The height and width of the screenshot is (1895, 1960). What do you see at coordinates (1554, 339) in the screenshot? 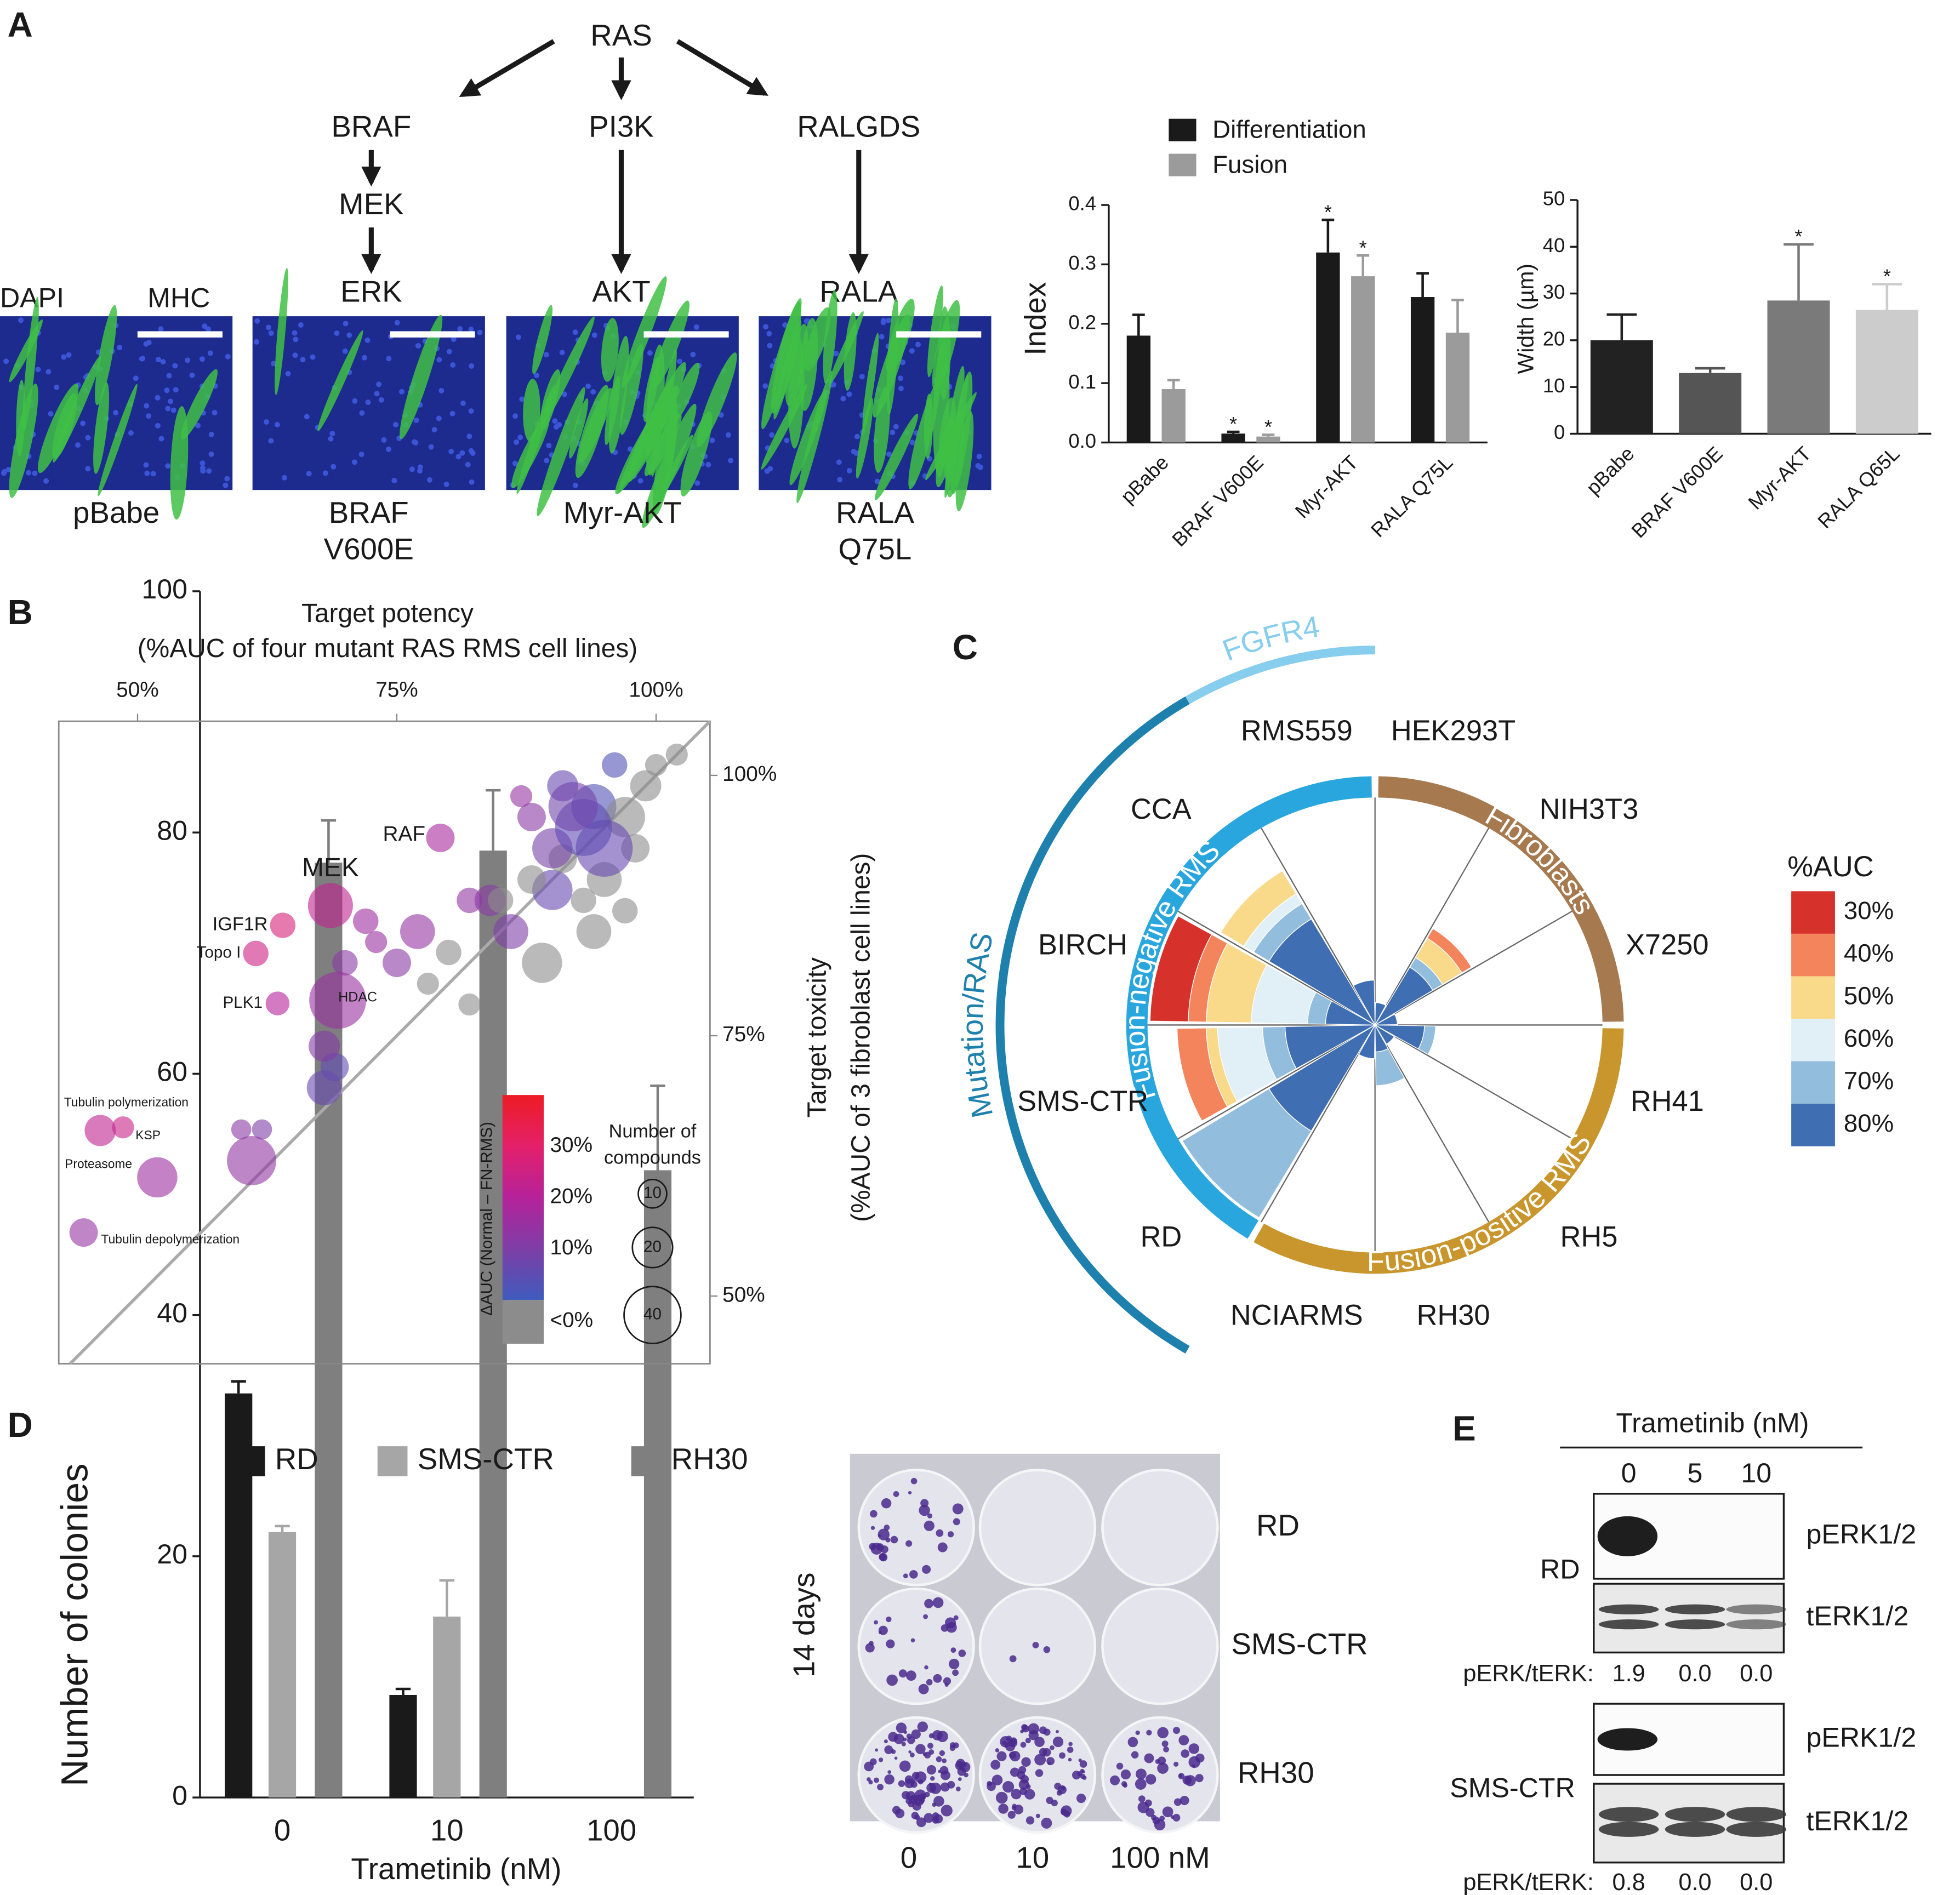
I see `y-tick-label: 20` at bounding box center [1554, 339].